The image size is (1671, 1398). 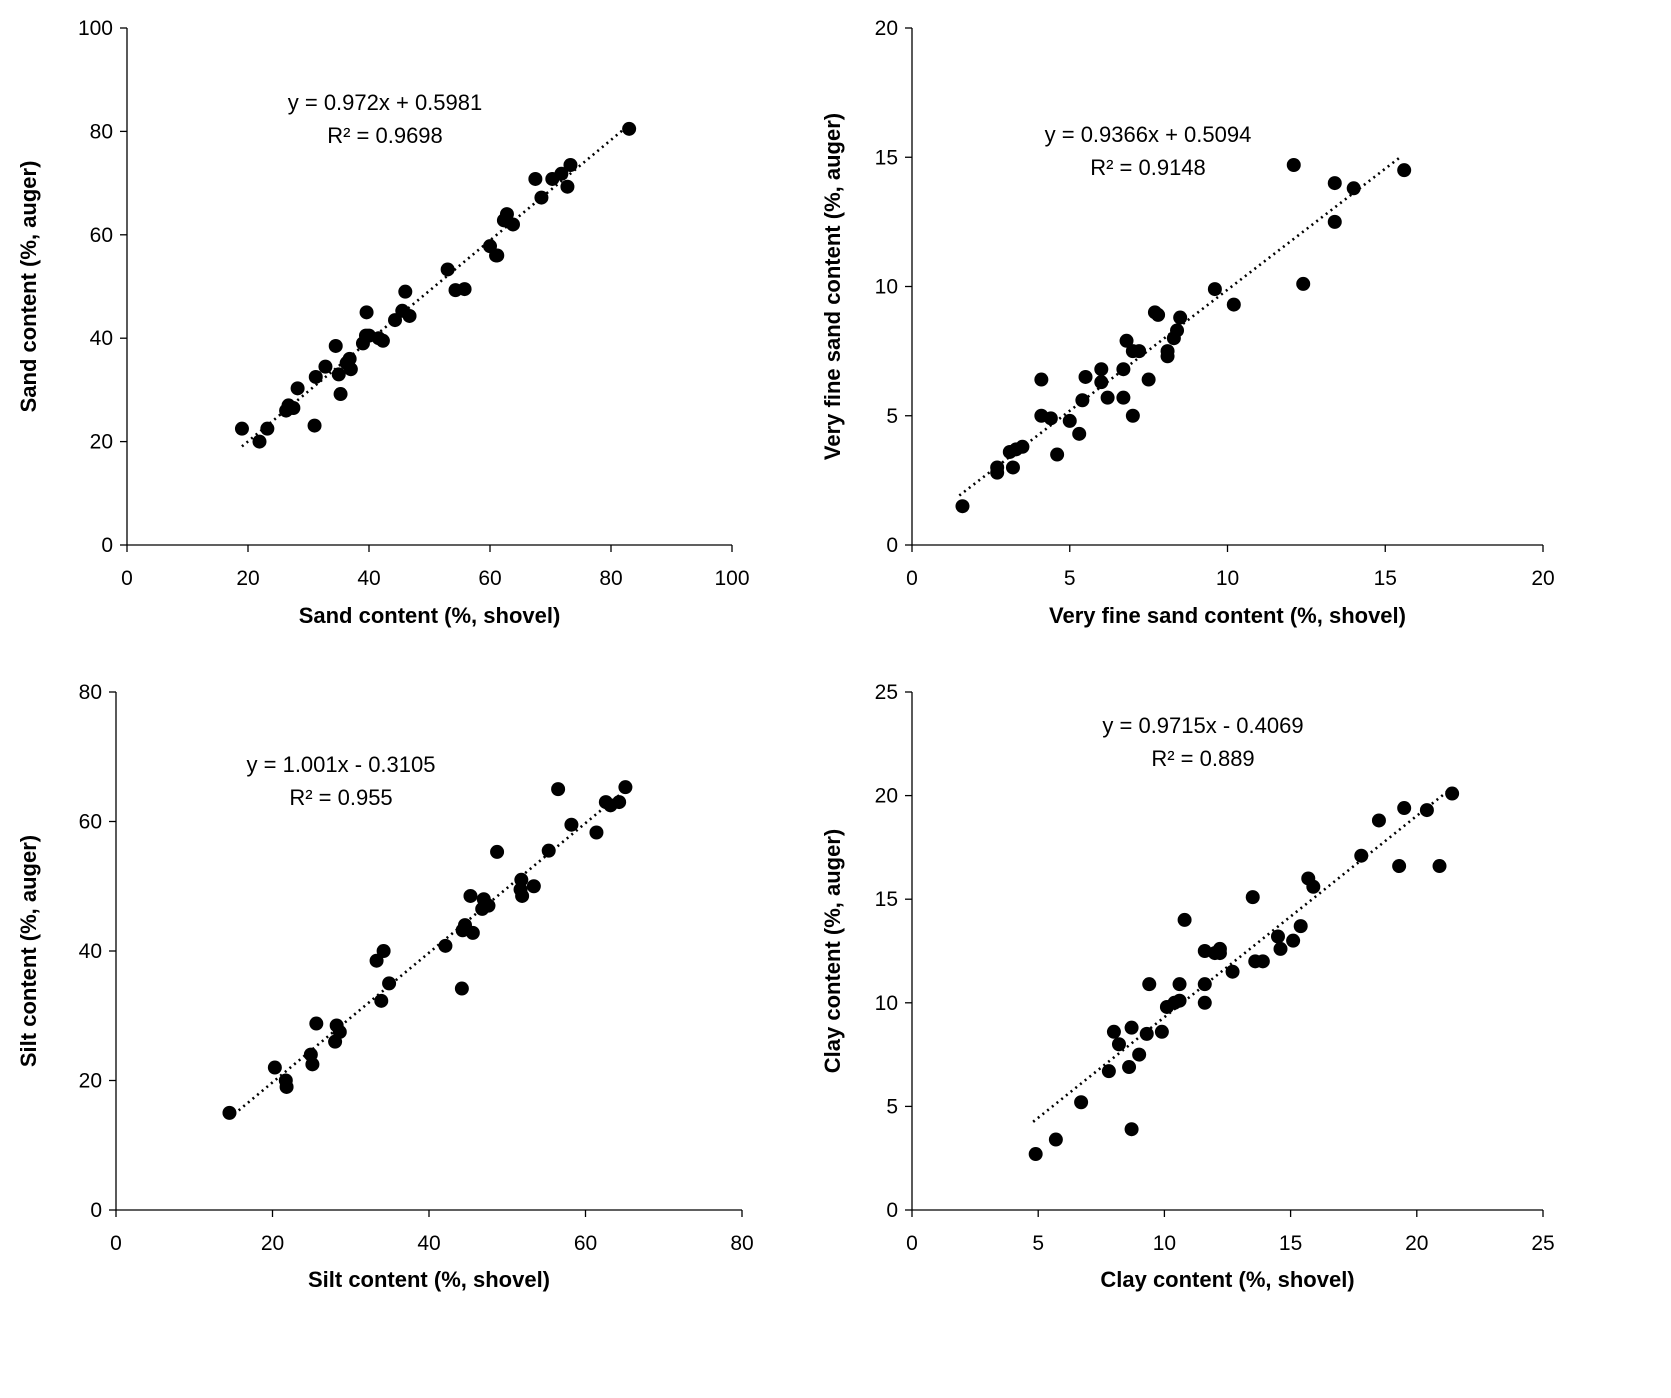 What do you see at coordinates (886, 157) in the screenshot?
I see `y-tick-label: 15` at bounding box center [886, 157].